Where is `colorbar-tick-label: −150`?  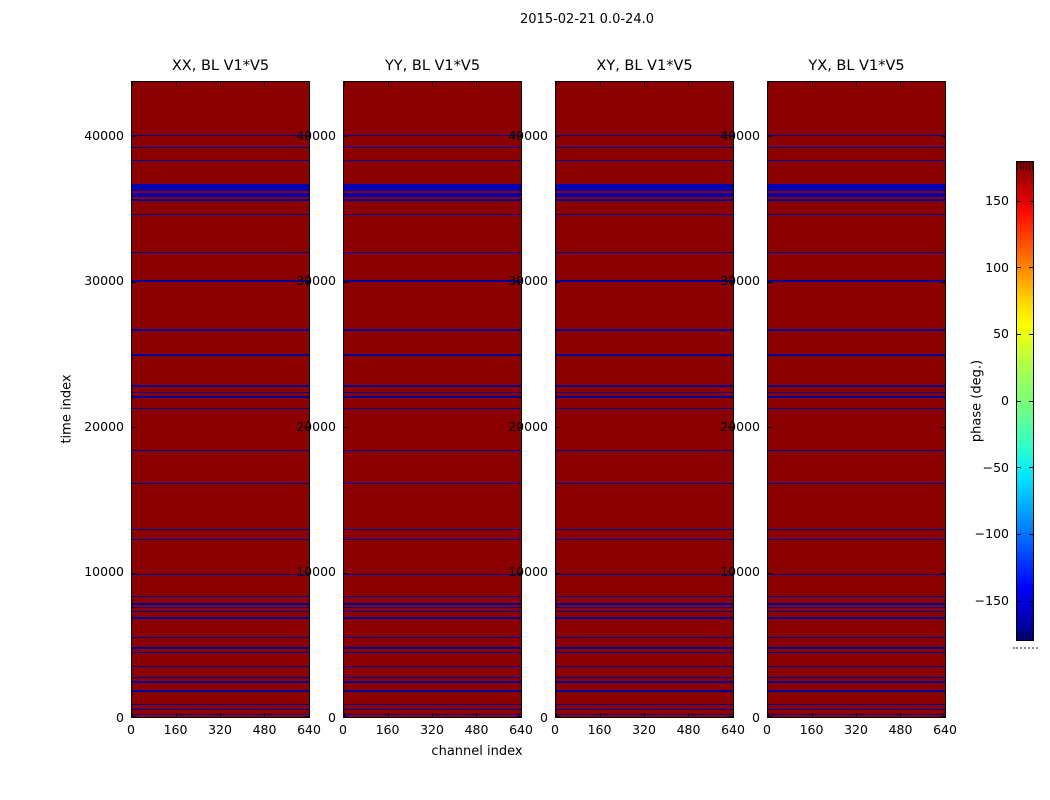
colorbar-tick-label: −150 is located at coordinates (991, 600).